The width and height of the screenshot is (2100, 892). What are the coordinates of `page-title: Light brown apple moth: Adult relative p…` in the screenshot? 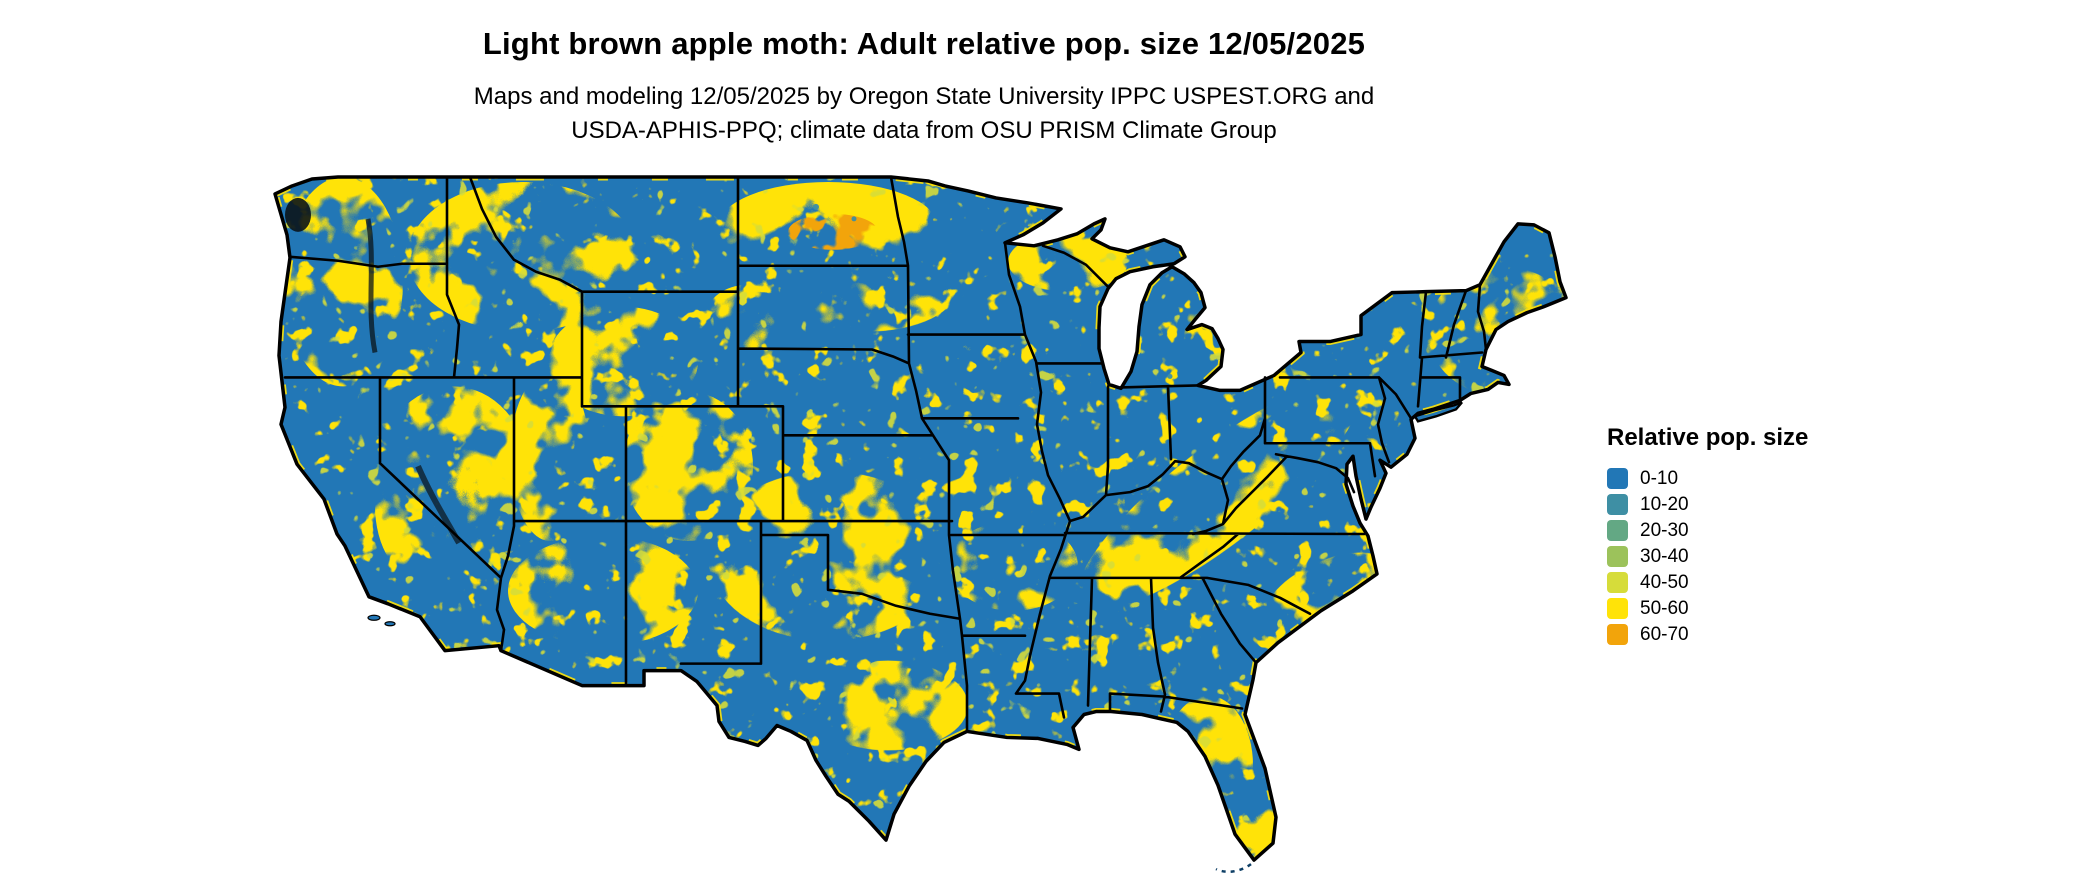 It's located at (924, 43).